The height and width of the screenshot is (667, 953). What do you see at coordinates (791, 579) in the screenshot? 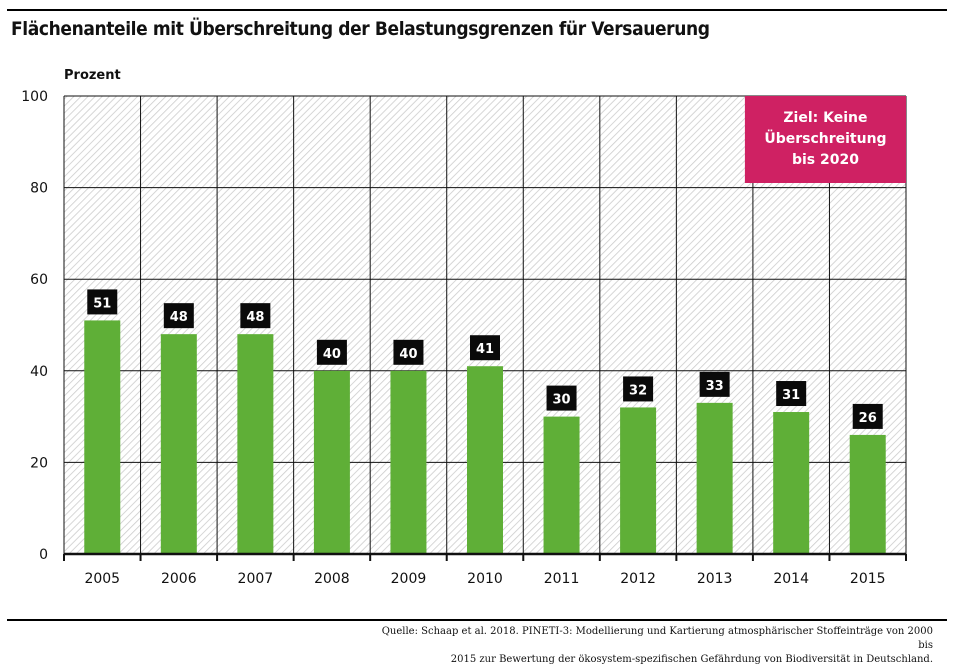
I see `x-tick-label: 2014` at bounding box center [791, 579].